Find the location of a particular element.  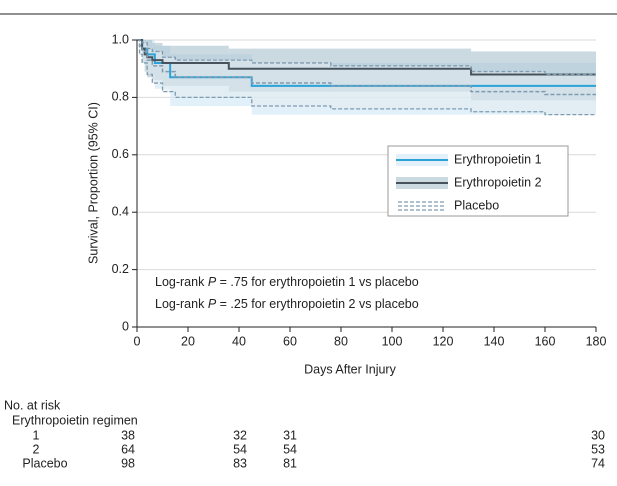

y-axis-label: Survival, Proportion (95% CI) is located at coordinates (93, 183).